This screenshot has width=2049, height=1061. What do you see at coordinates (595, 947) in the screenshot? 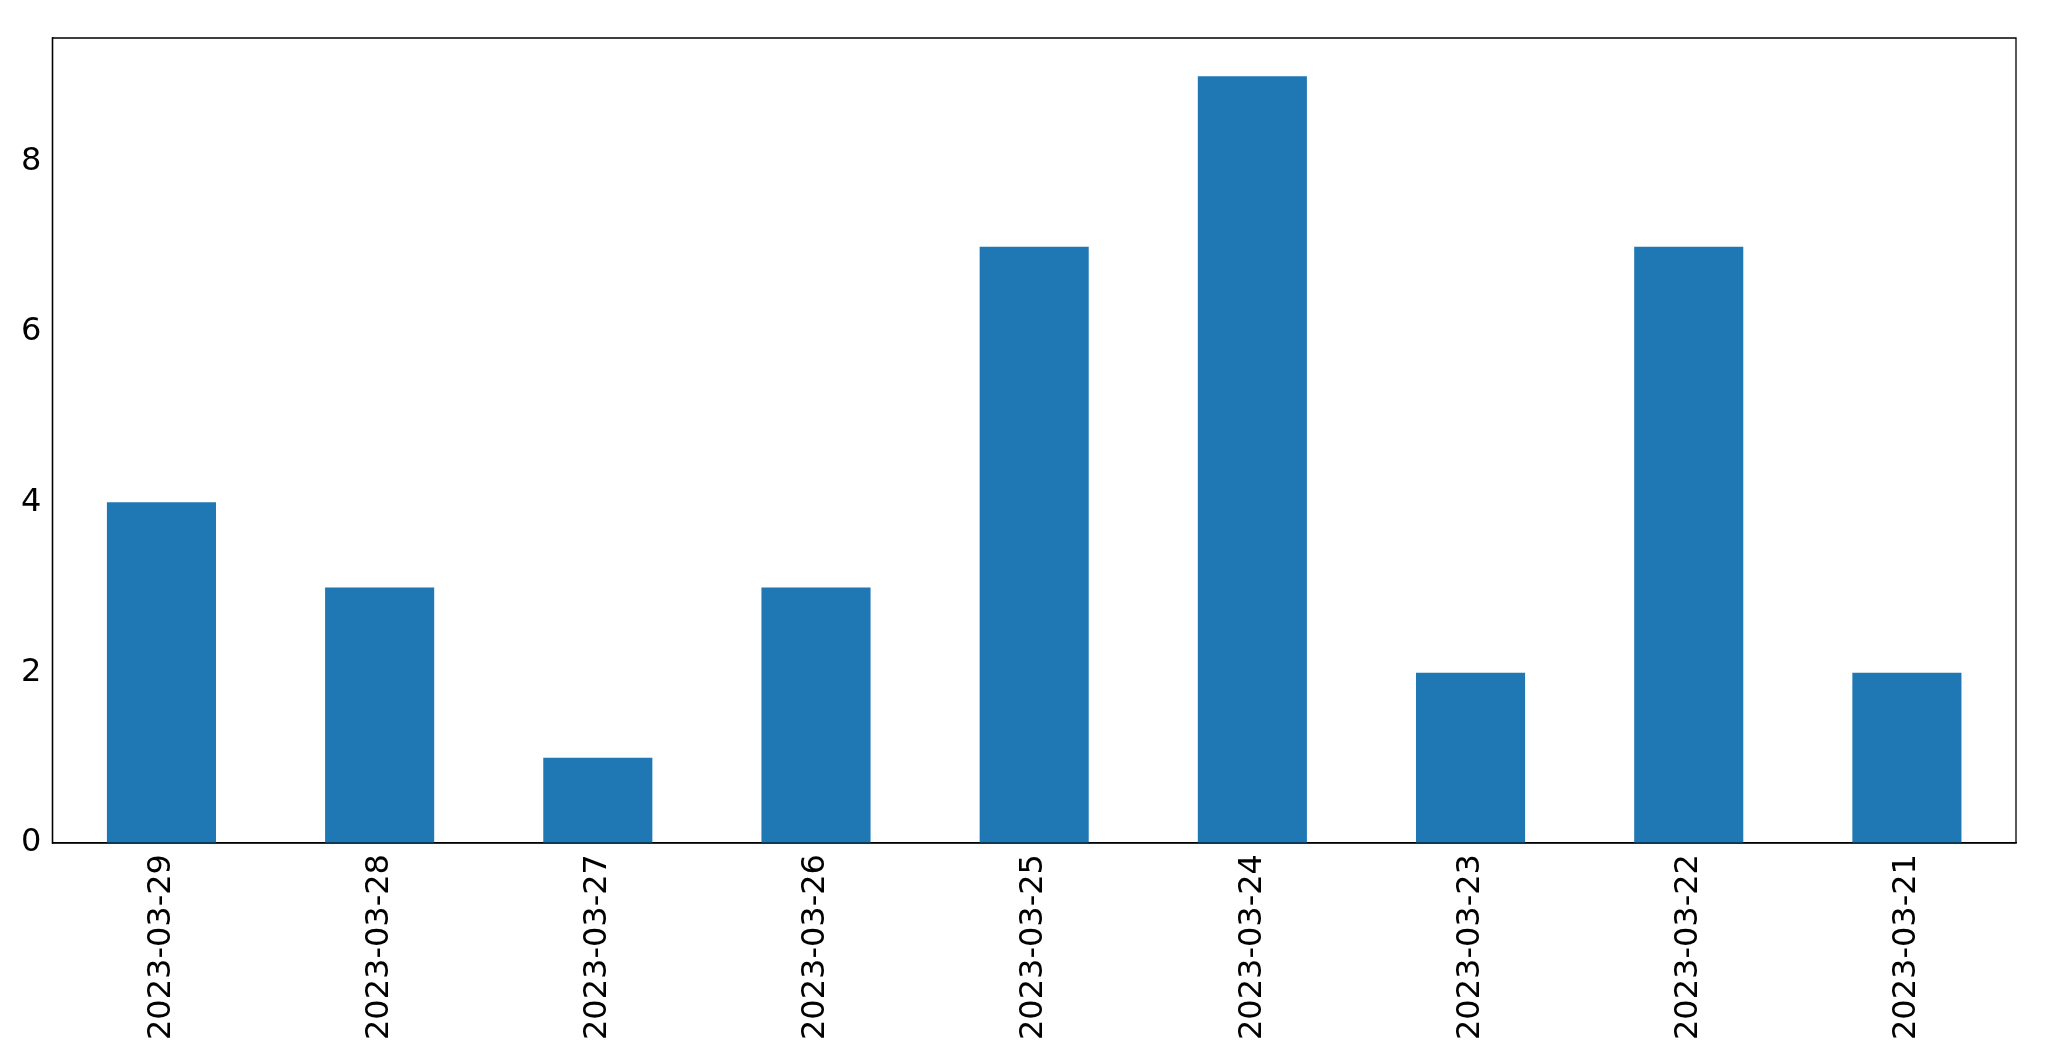
I see `x-tick-label: 2023-03-27` at bounding box center [595, 947].